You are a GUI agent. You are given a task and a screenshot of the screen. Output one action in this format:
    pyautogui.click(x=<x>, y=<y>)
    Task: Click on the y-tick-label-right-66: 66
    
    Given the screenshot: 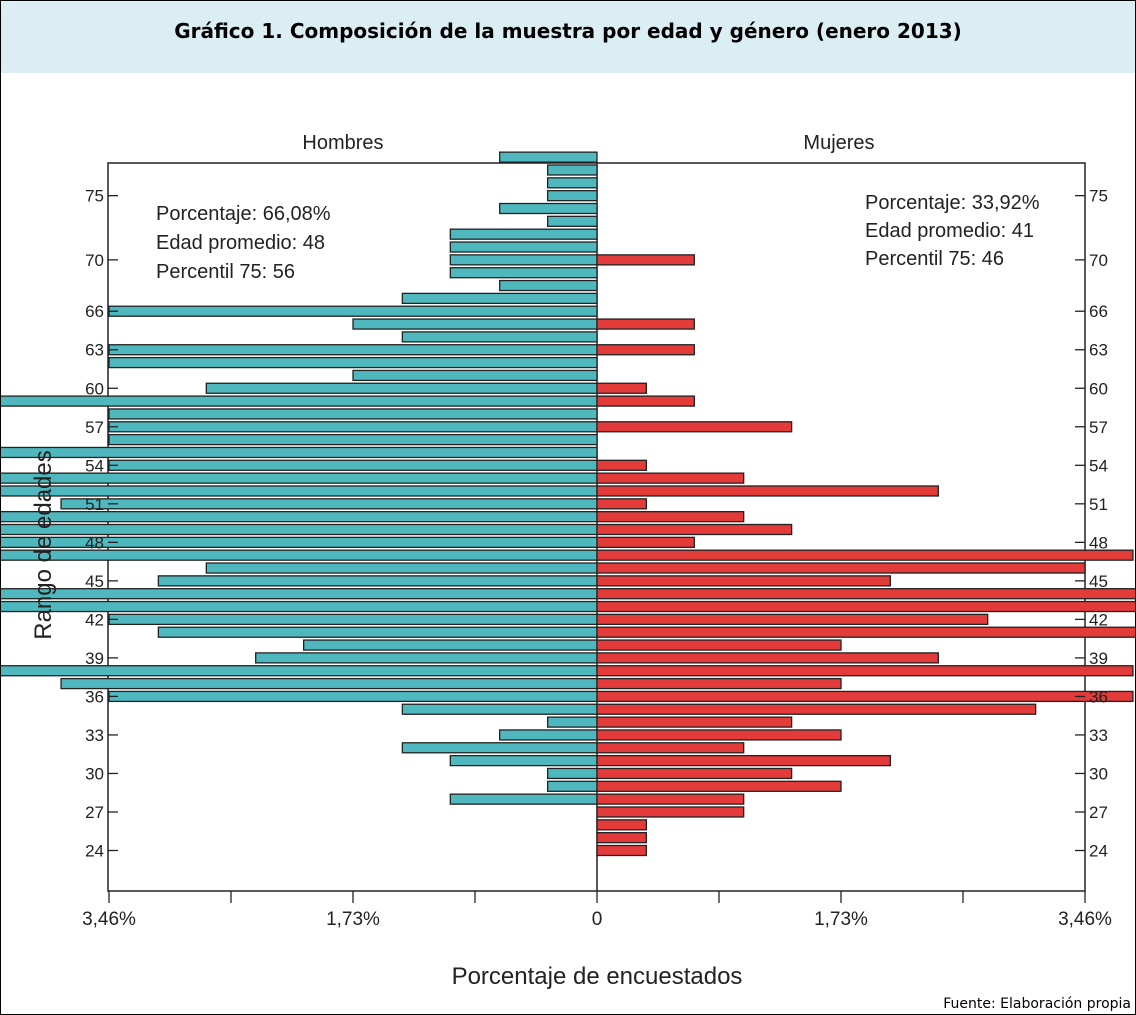 What is the action you would take?
    pyautogui.click(x=1098, y=311)
    